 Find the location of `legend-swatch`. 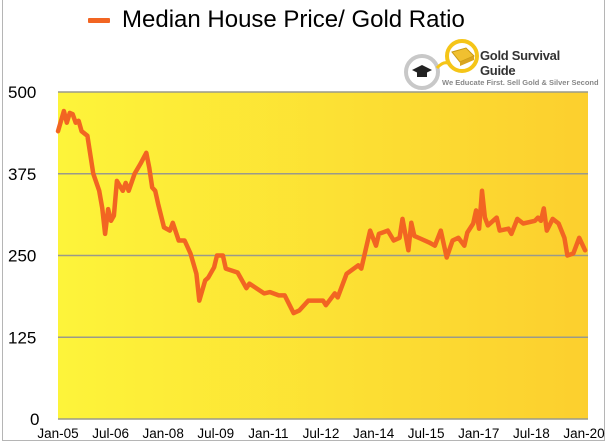

legend-swatch is located at coordinates (99, 20).